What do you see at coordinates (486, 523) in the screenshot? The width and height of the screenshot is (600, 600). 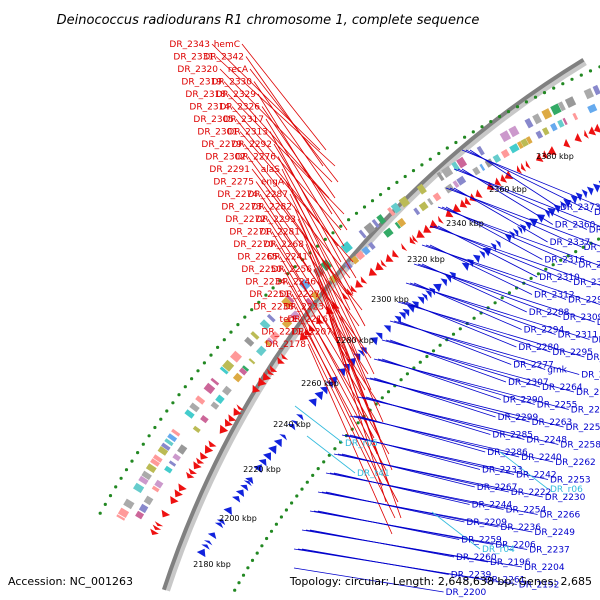 I see `reverse-gene-label: DR_2209` at bounding box center [486, 523].